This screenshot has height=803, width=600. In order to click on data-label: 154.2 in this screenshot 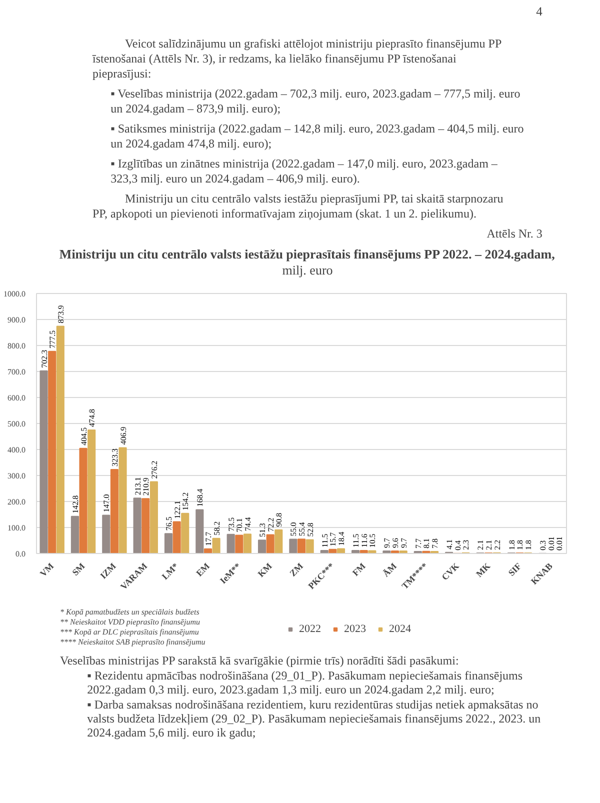, I will do `click(185, 501)`.